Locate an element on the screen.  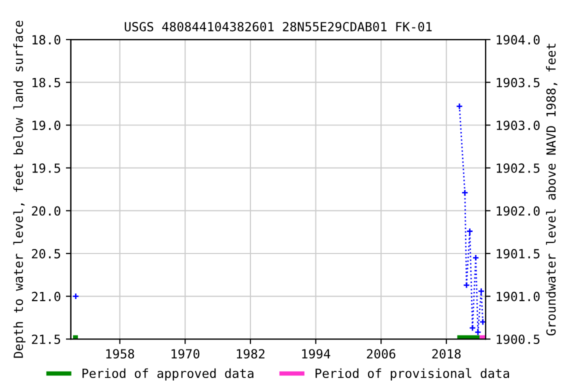
y-tick-label: 20.5 is located at coordinates (46, 253).